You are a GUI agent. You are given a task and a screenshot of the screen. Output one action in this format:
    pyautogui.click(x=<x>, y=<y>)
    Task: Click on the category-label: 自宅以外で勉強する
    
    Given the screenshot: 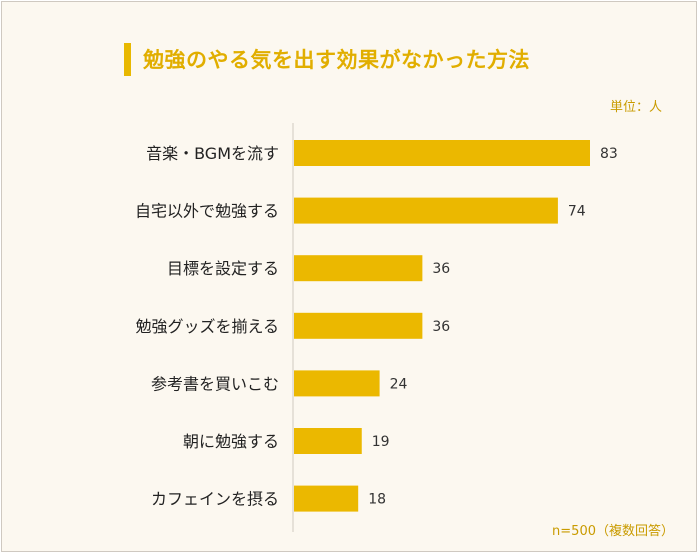 What is the action you would take?
    pyautogui.click(x=207, y=211)
    